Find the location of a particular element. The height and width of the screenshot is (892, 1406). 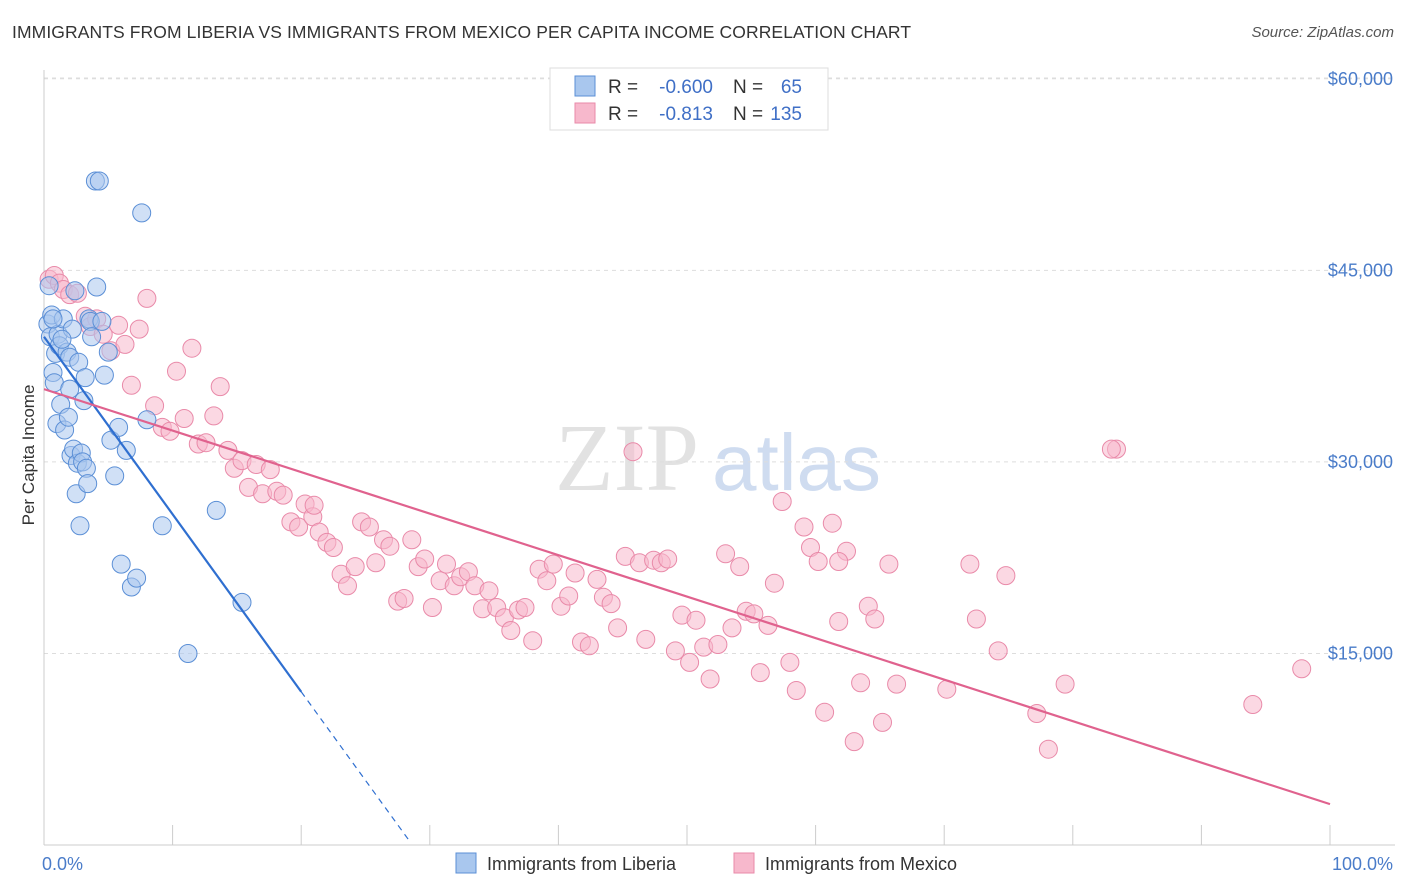

chart-source: Source: ZipAtlas.com is located at coordinates (1322, 32).